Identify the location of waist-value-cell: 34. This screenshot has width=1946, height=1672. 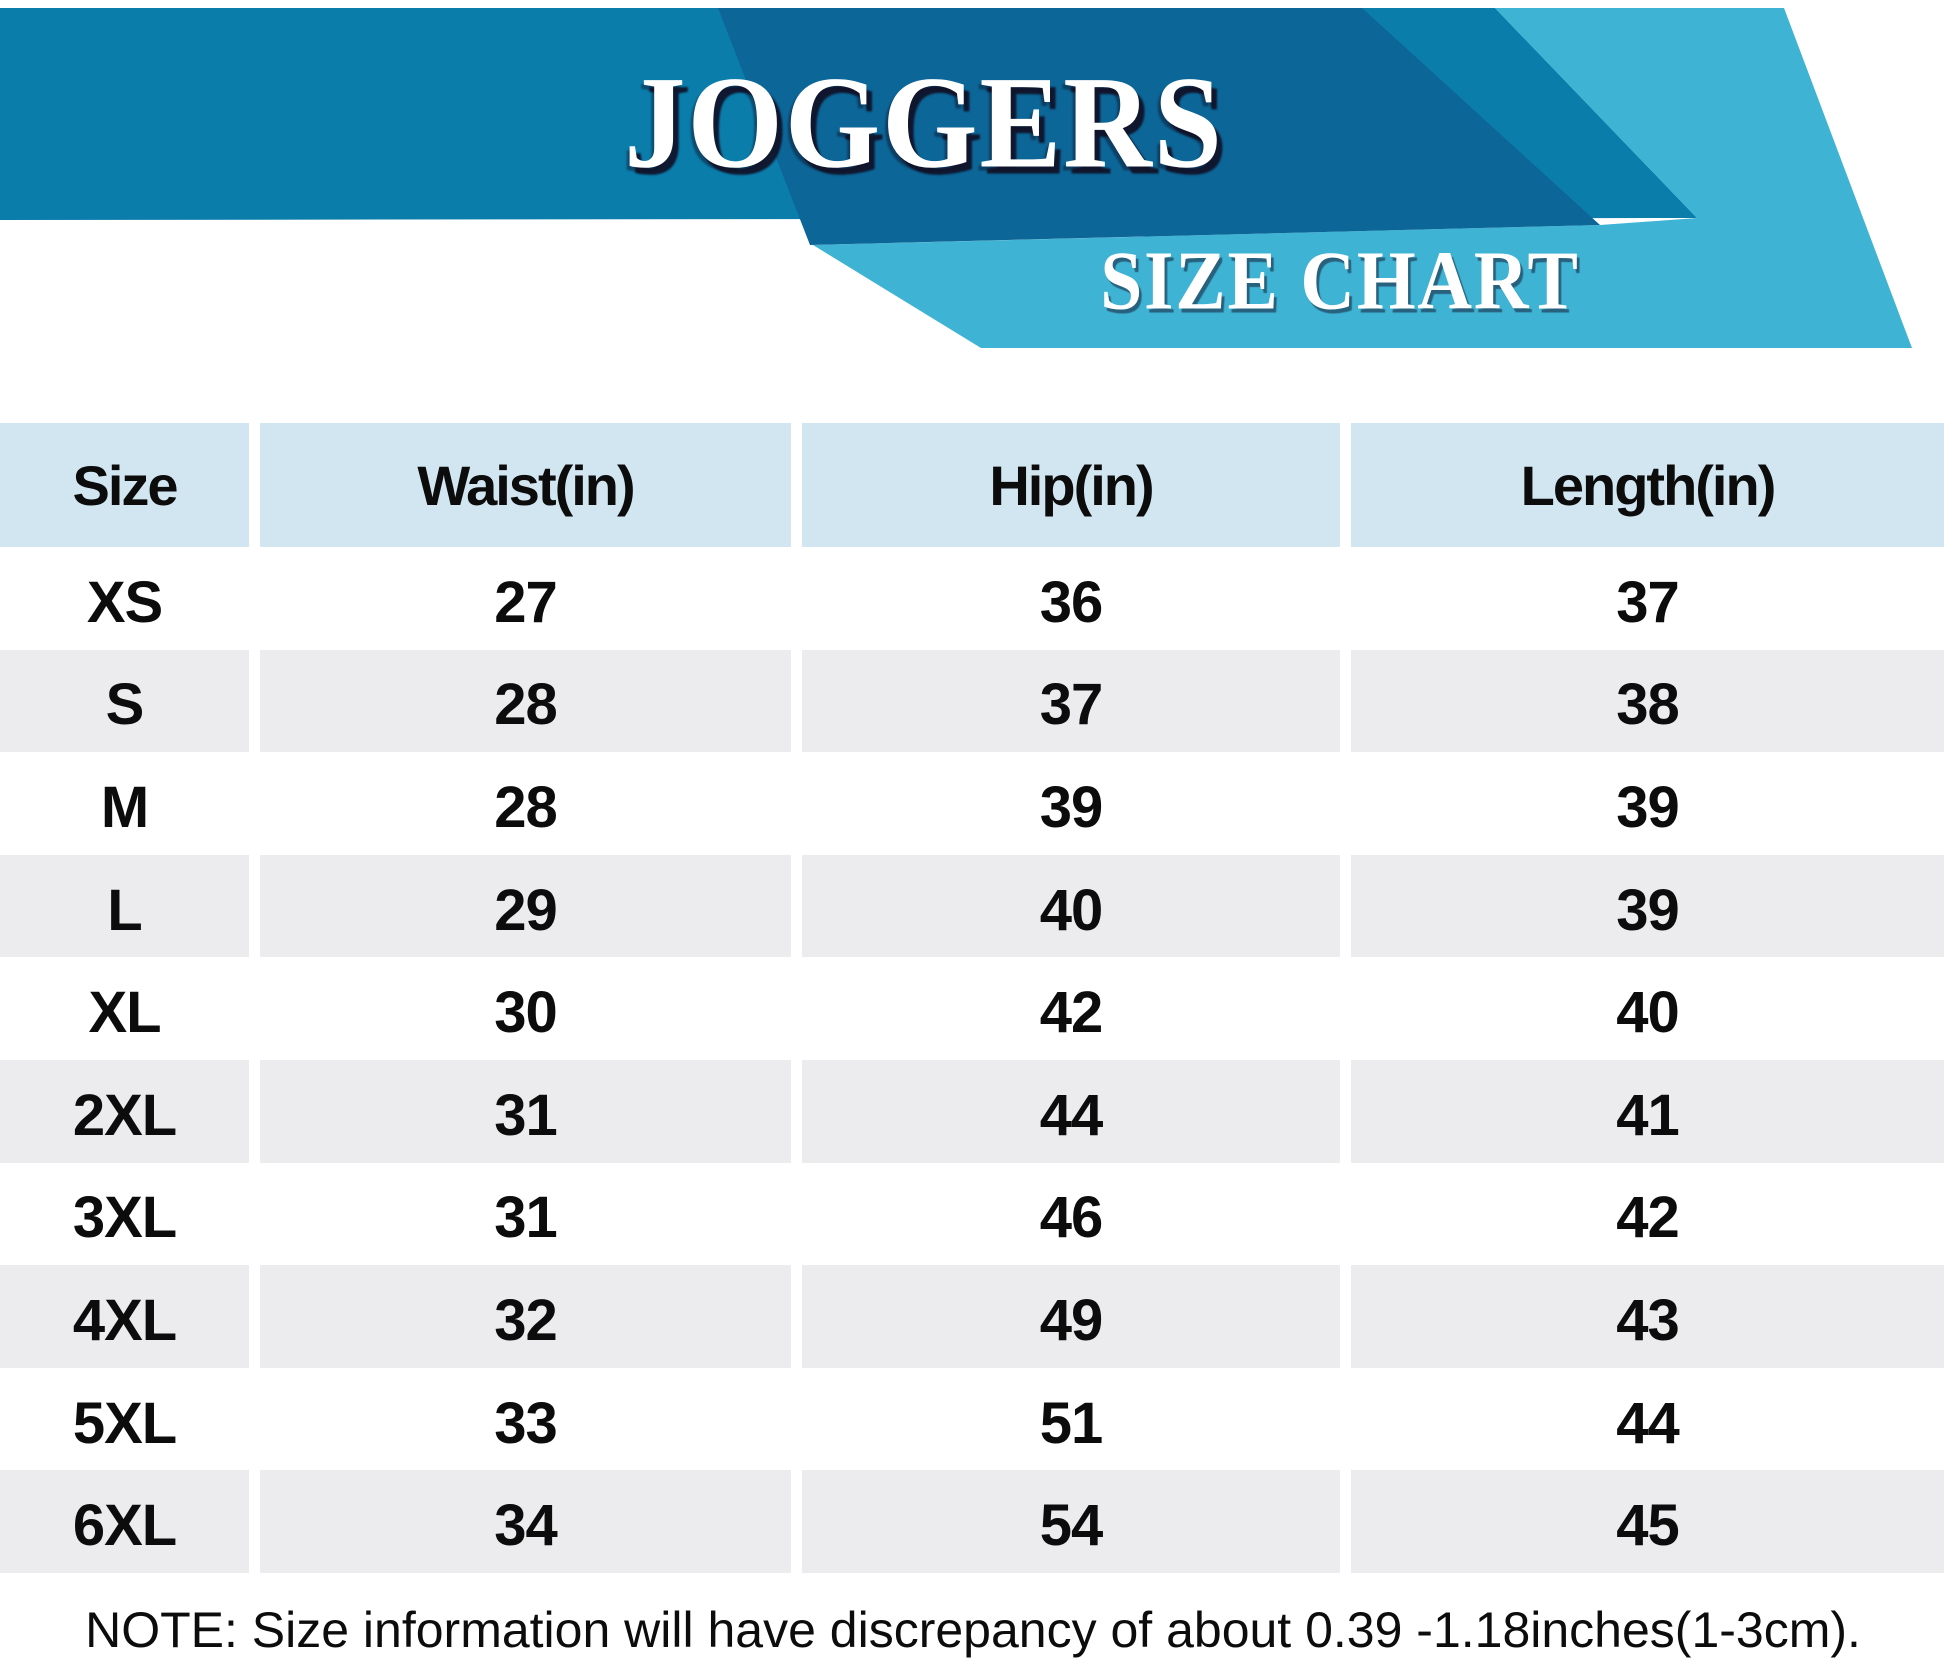
(525, 1521).